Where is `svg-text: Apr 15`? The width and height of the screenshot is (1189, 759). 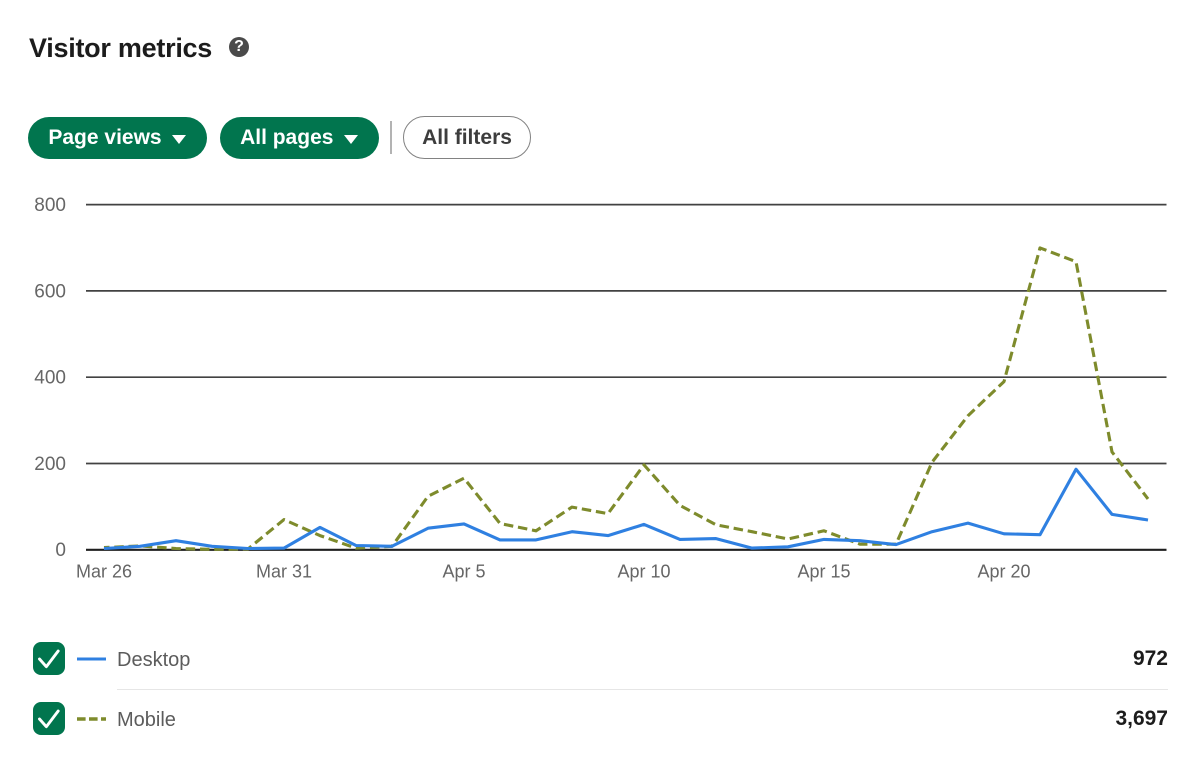
svg-text: Apr 15 is located at coordinates (823, 572).